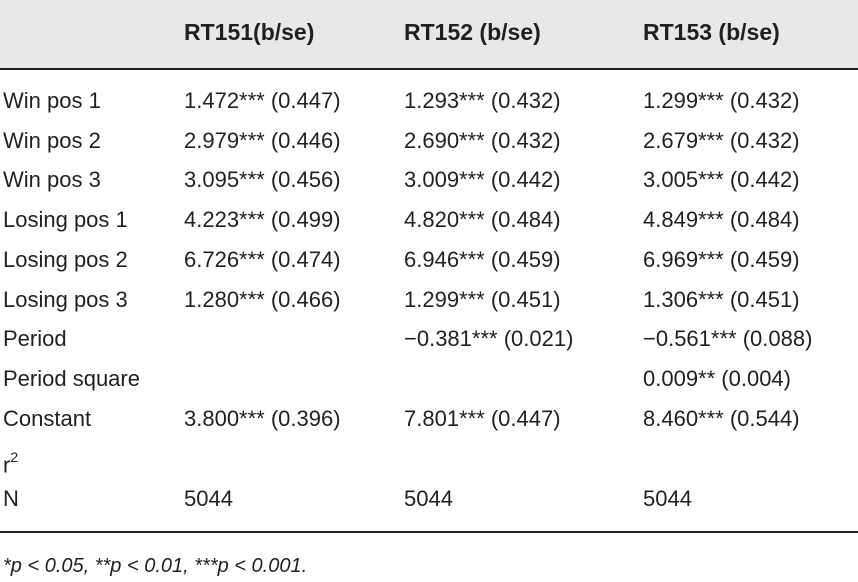 The height and width of the screenshot is (582, 858). Describe the element at coordinates (472, 32) in the screenshot. I see `column-header-rt152: RT152 (b/se)` at that location.